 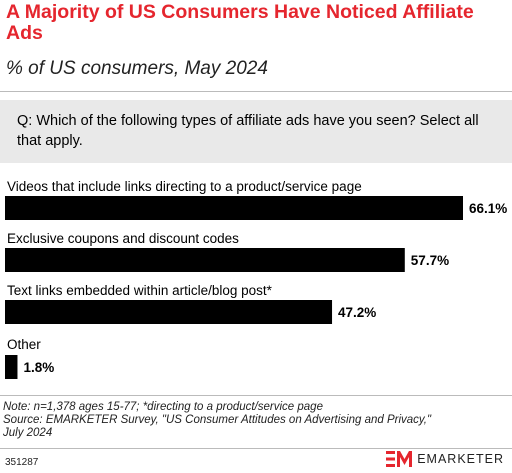 I want to click on category-label: Exclusive coupons and discount codes, so click(x=123, y=238).